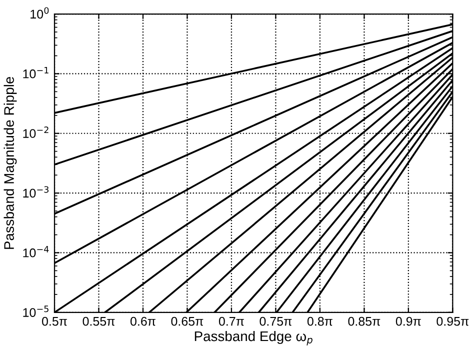  I want to click on x-tick-label: 0.8π, so click(319, 321).